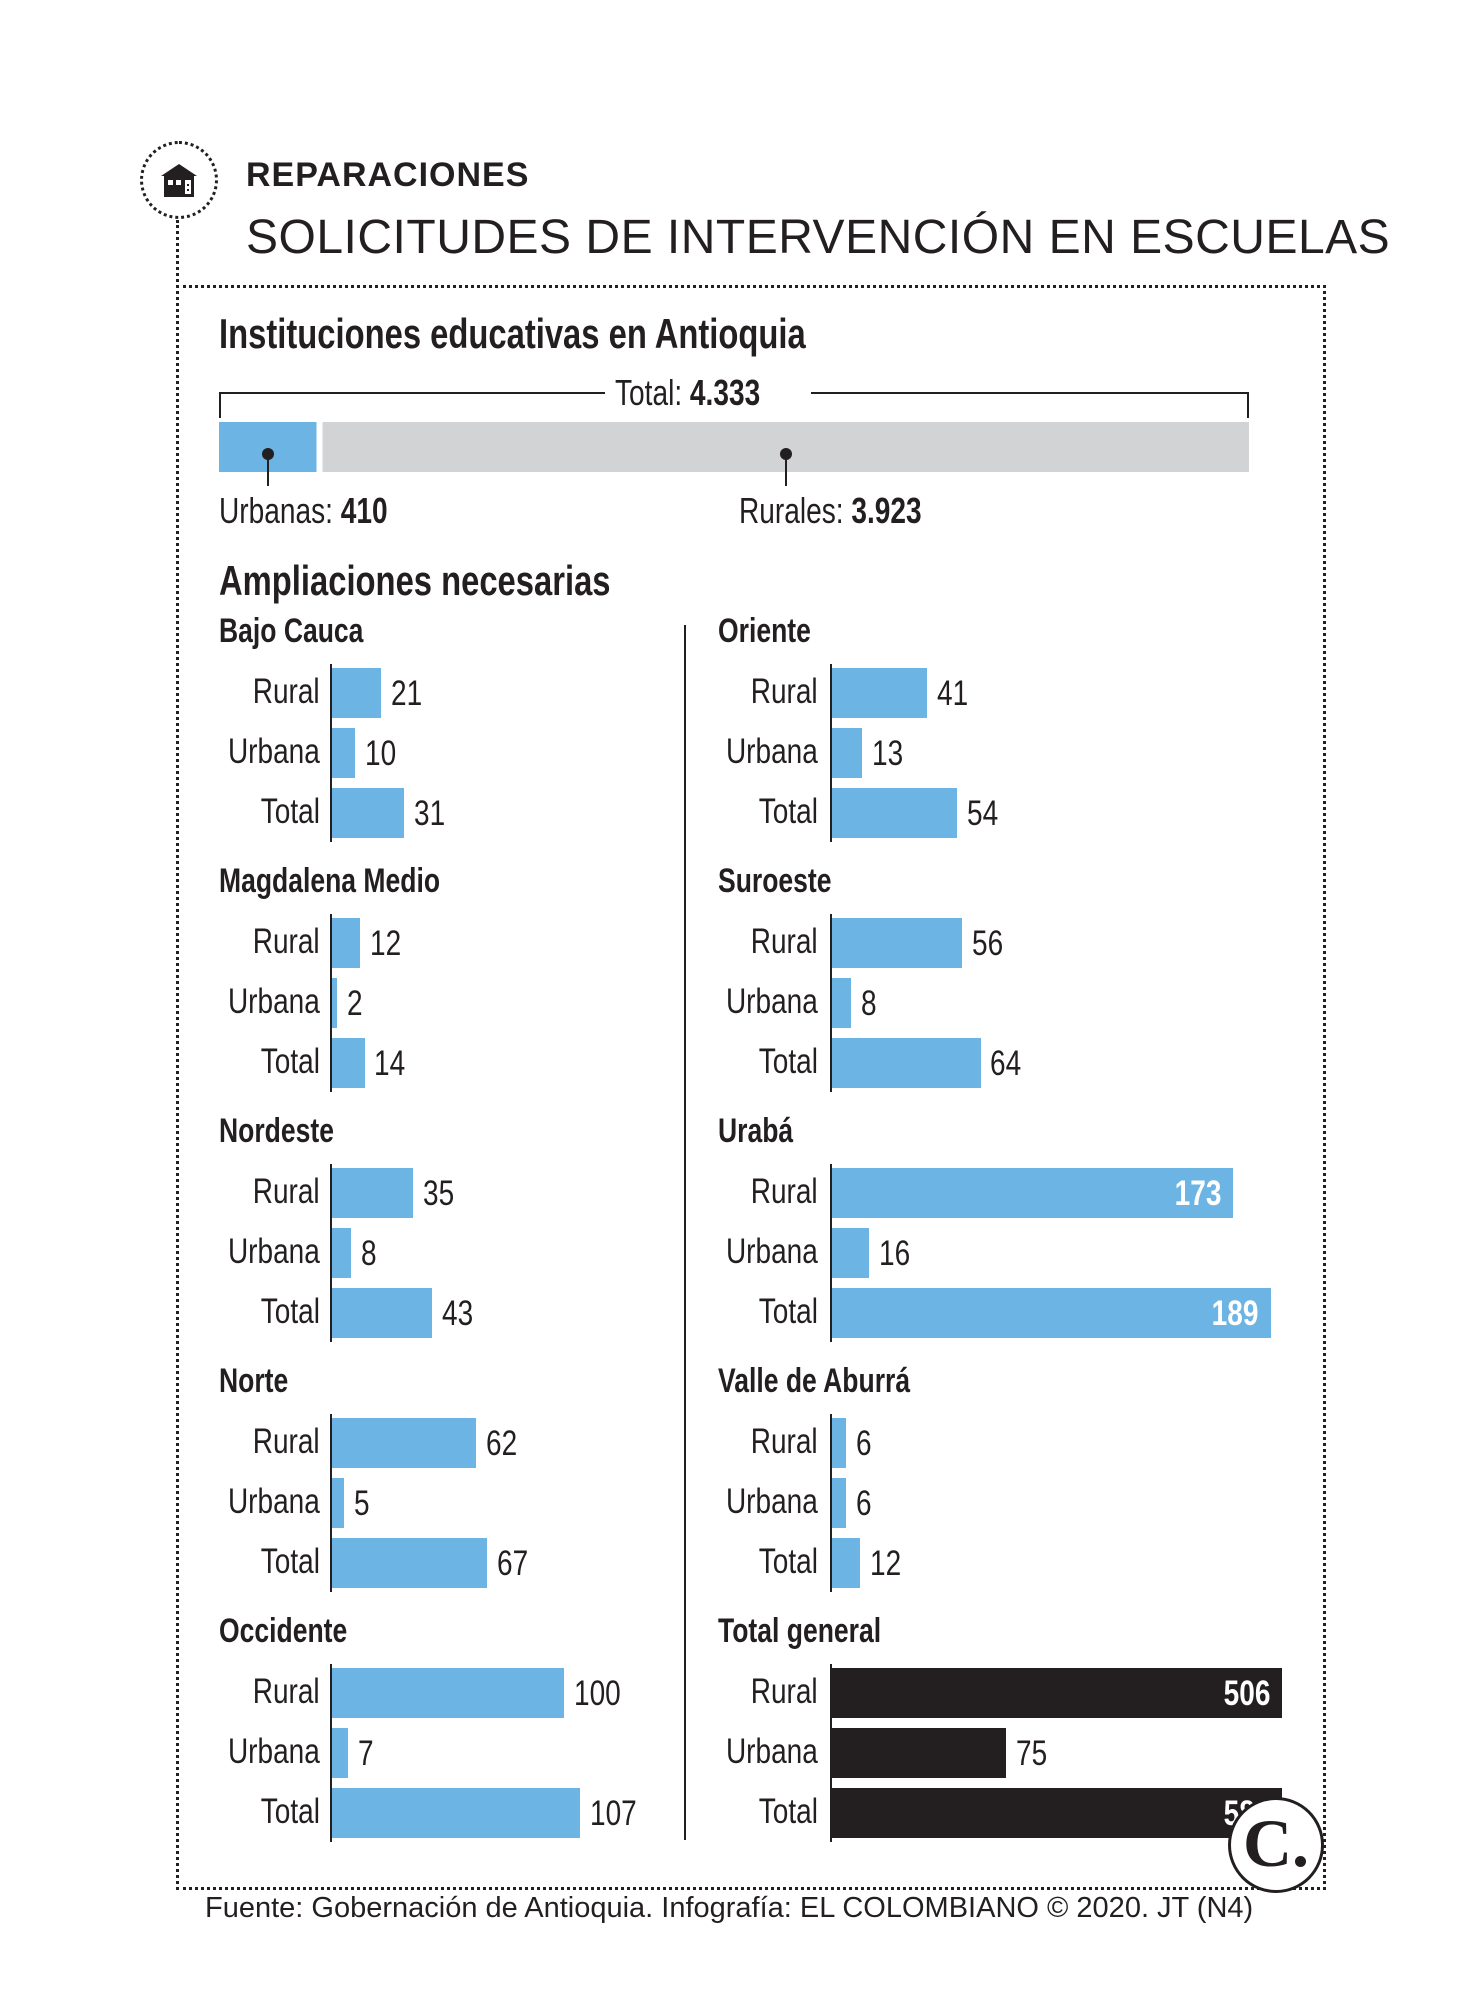  What do you see at coordinates (354, 1003) in the screenshot?
I see `value-magdalena-medio-urbana: 2` at bounding box center [354, 1003].